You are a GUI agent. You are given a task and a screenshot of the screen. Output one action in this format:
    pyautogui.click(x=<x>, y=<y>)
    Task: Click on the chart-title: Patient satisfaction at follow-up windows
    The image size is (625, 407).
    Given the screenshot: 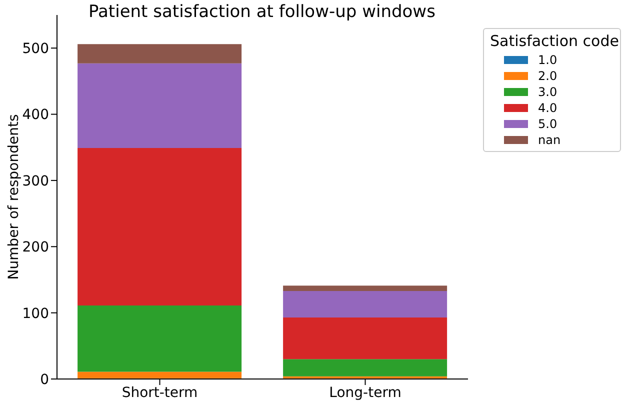 What is the action you would take?
    pyautogui.click(x=262, y=12)
    